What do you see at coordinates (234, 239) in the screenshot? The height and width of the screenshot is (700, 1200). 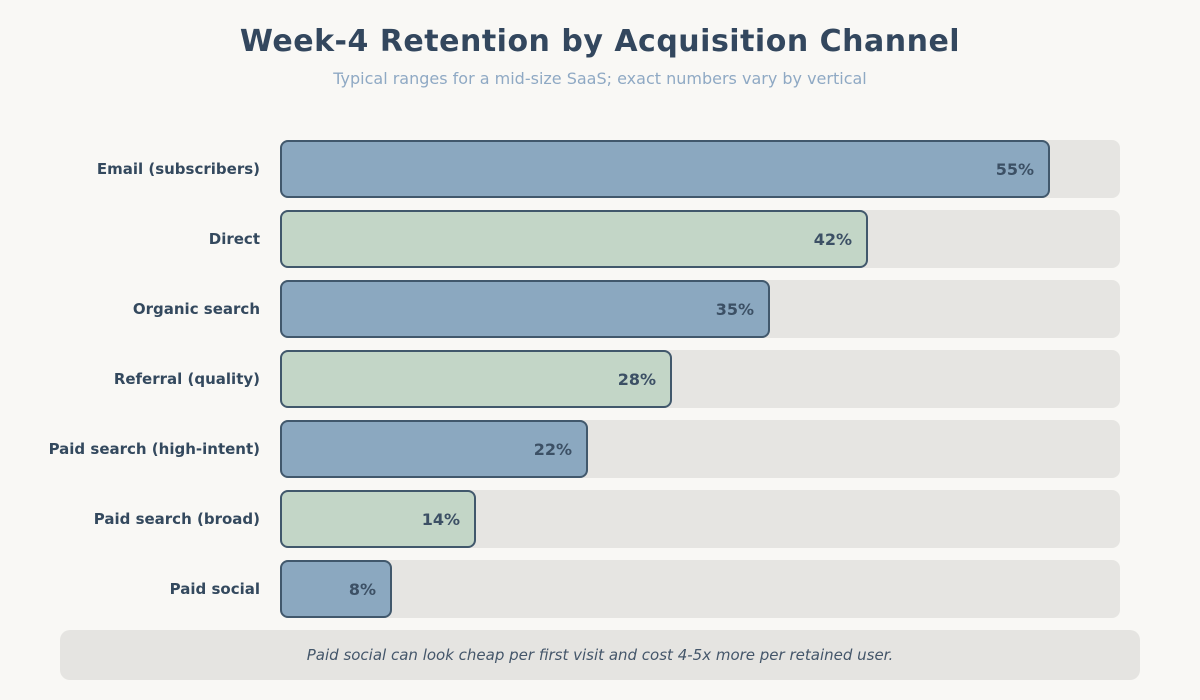 I see `category-label: Direct` at bounding box center [234, 239].